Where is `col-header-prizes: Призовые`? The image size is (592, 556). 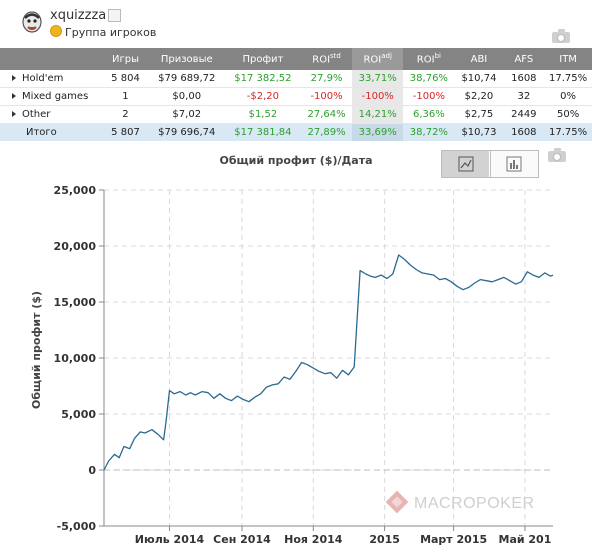 col-header-prizes: Призовые is located at coordinates (186, 59).